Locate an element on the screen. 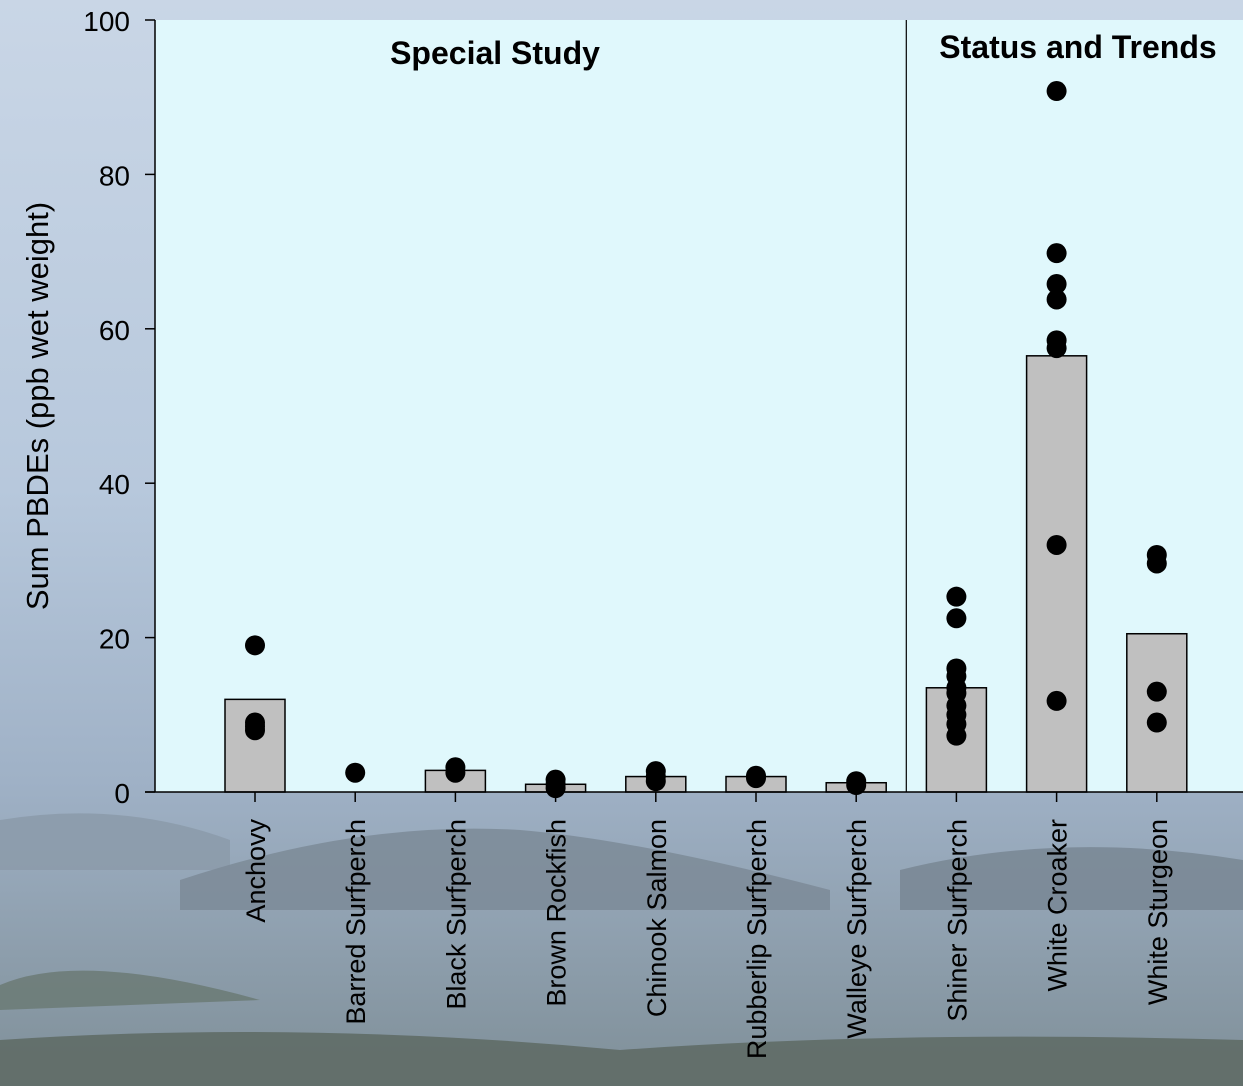  background-hills is located at coordinates (505, 869).